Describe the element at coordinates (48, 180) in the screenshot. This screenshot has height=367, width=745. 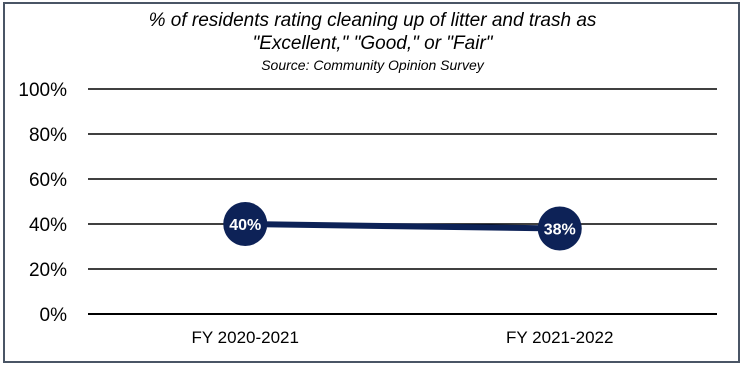
I see `y-tick-label: 60%` at that location.